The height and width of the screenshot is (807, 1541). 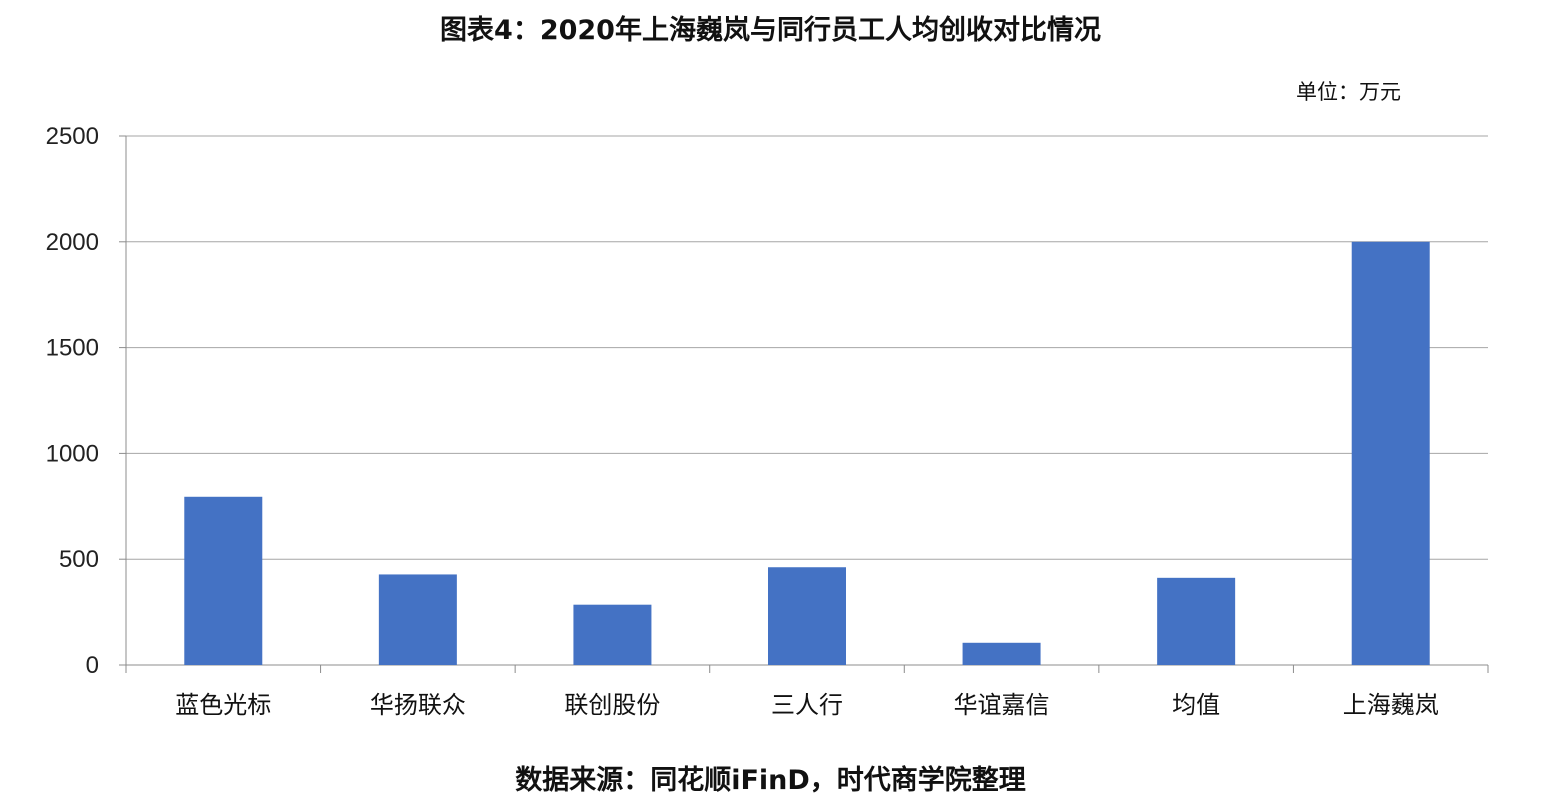 I want to click on y-tick-label: 1500, so click(x=72, y=348).